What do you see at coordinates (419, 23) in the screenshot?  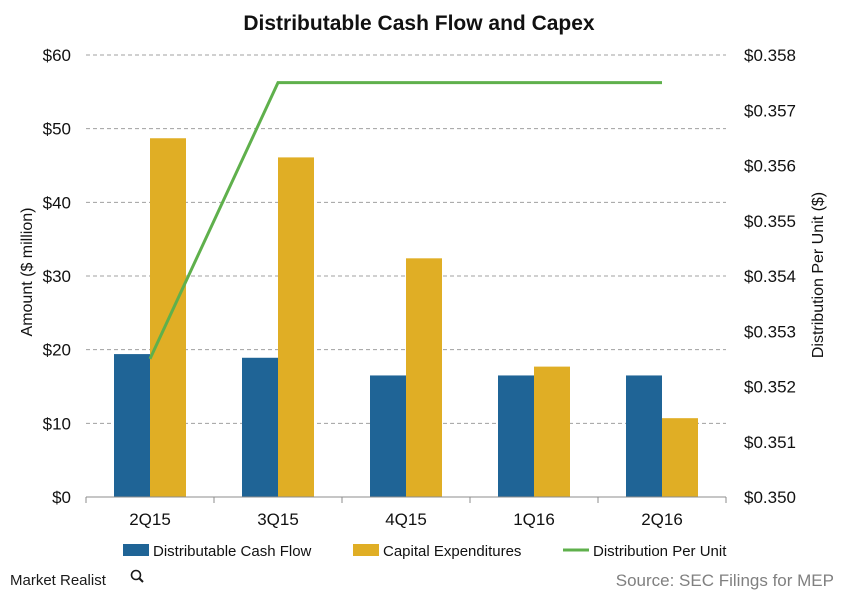 I see `chart-title: Distributable Cash Flow and Capex` at bounding box center [419, 23].